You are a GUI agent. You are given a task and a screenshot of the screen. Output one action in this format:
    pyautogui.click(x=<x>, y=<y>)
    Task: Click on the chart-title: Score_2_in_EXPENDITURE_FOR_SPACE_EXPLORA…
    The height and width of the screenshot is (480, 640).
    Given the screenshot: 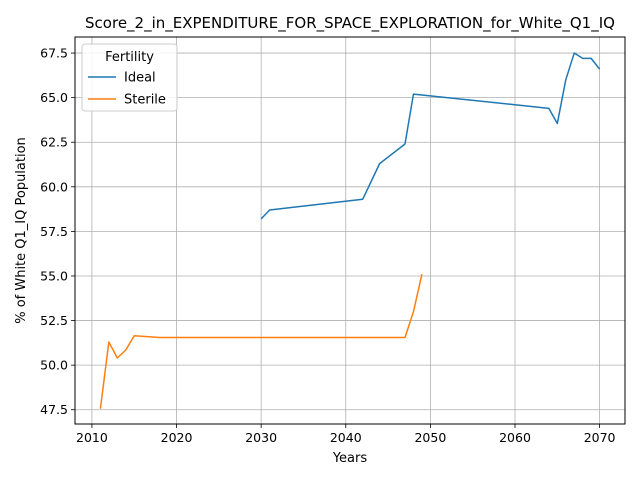 What is the action you would take?
    pyautogui.click(x=350, y=23)
    